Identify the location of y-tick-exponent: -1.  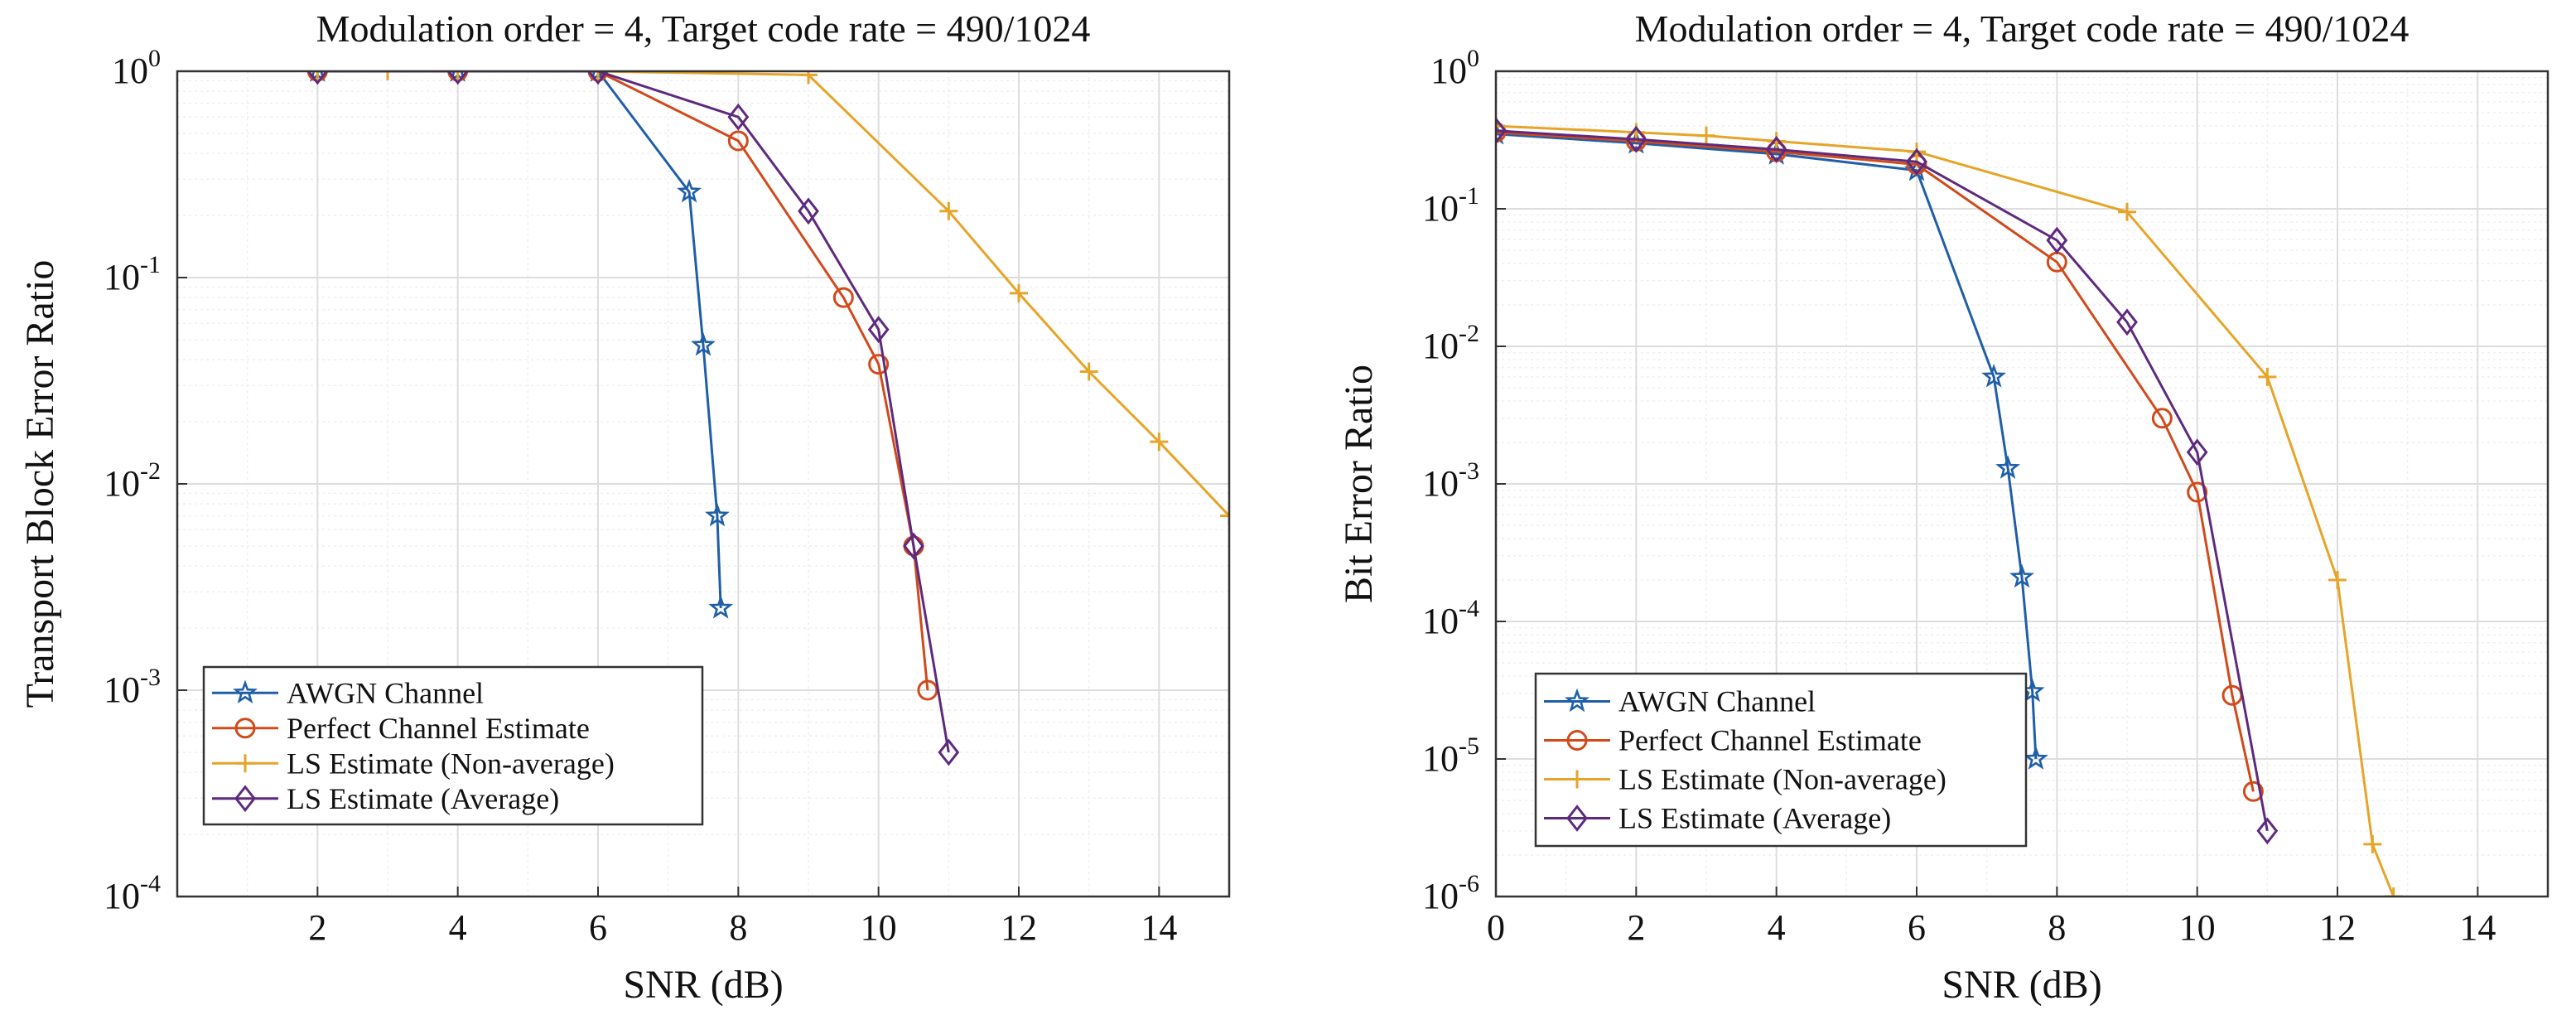
(151, 264).